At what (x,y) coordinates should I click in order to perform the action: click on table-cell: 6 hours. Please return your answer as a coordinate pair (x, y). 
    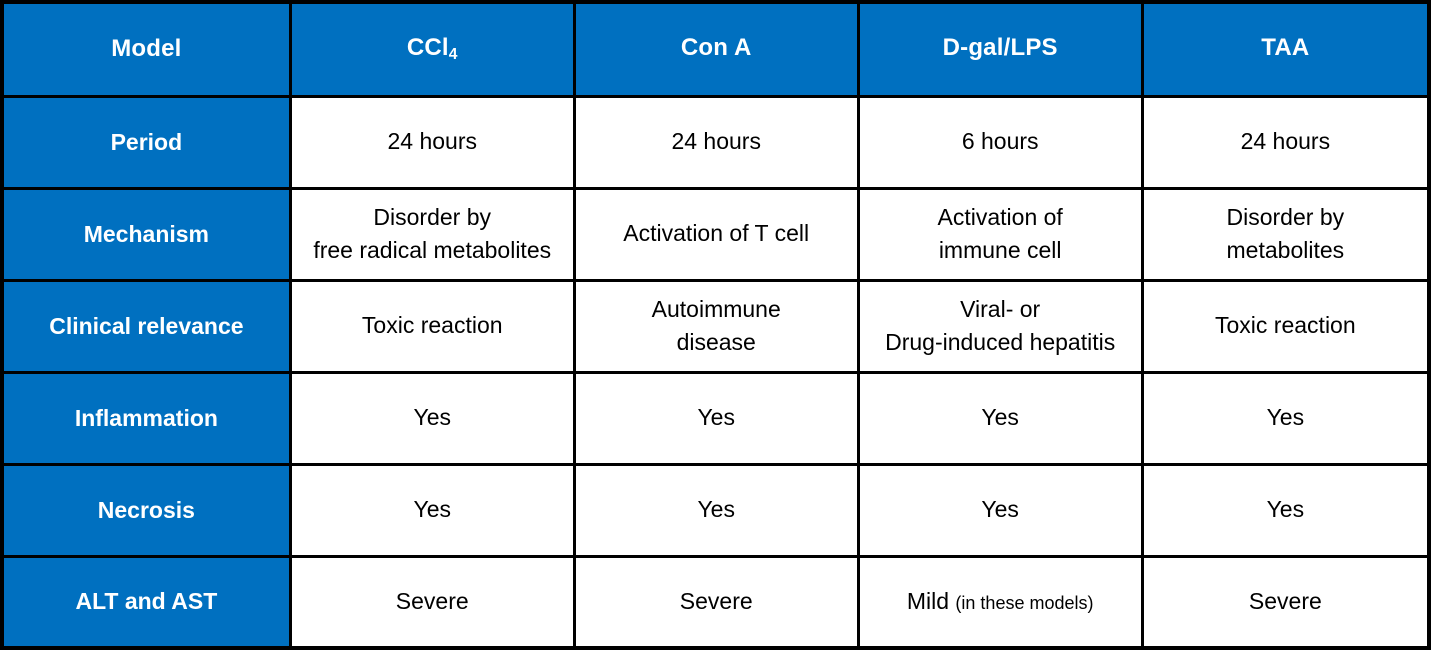
    Looking at the image, I should click on (1000, 142).